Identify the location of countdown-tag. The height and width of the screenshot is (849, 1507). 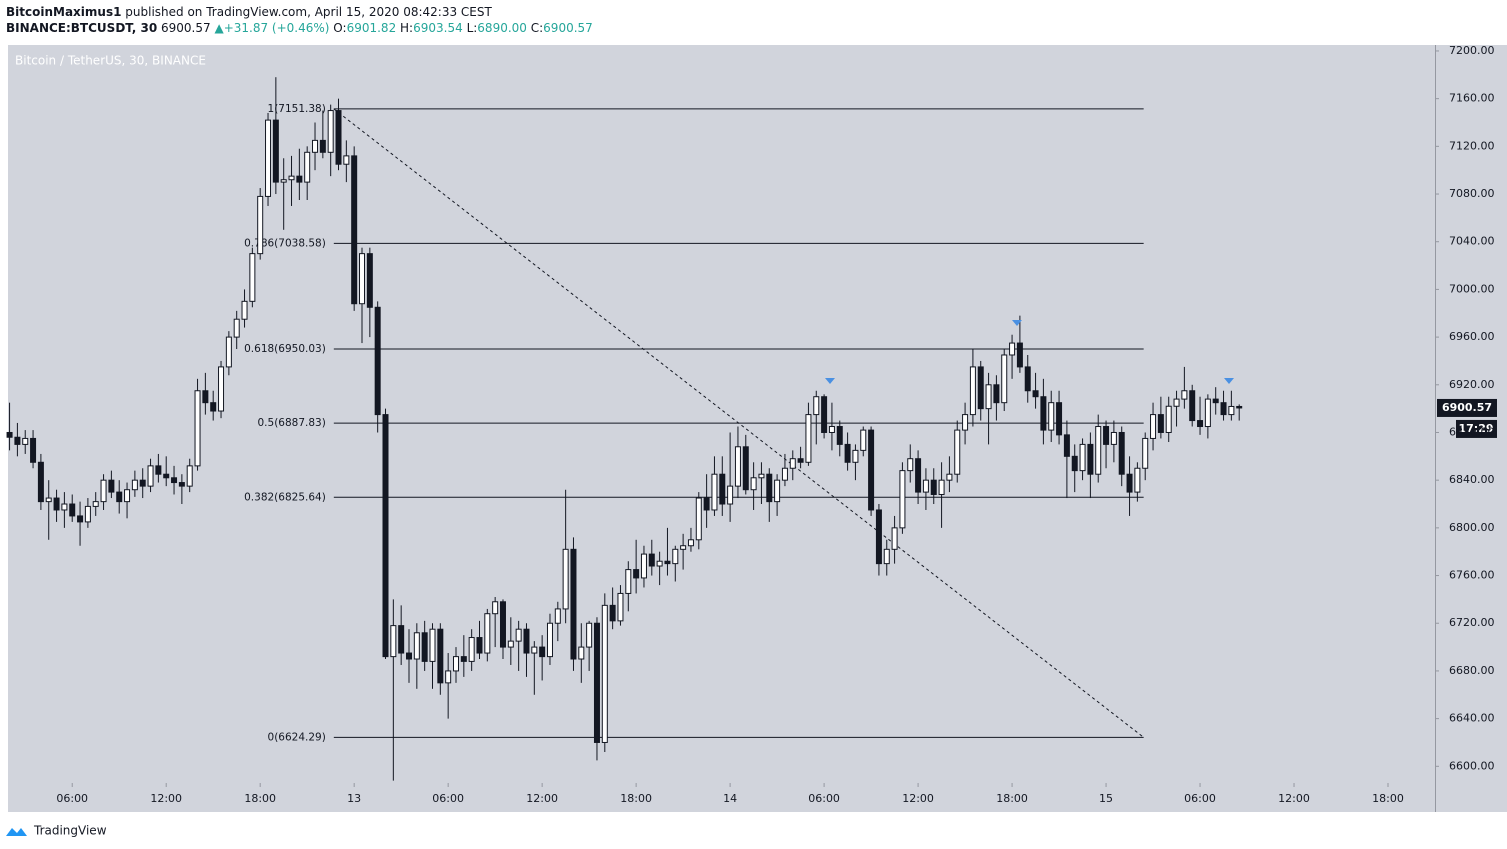
(1476, 428).